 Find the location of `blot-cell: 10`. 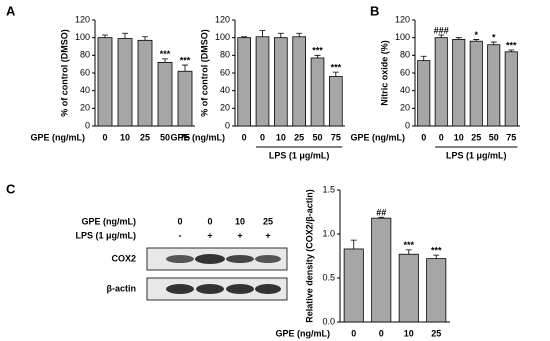

blot-cell: 10 is located at coordinates (240, 221).